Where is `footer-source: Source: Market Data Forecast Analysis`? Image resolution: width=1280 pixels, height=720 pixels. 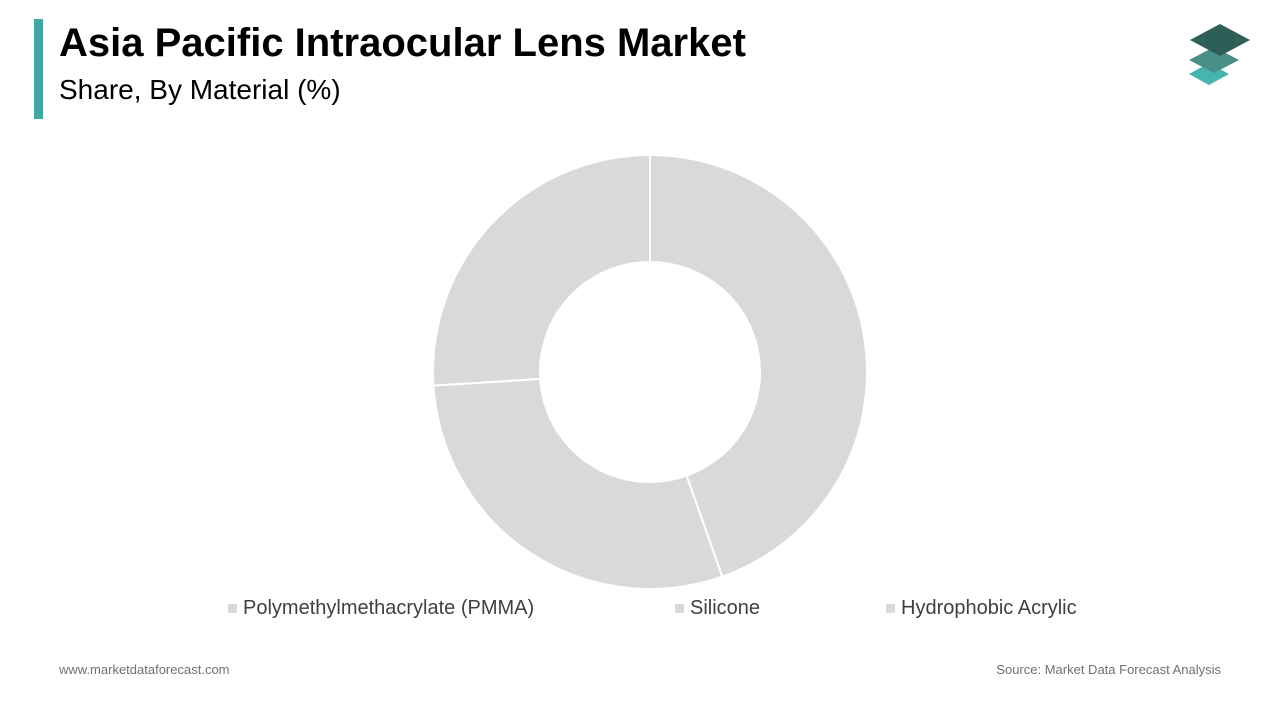 footer-source: Source: Market Data Forecast Analysis is located at coordinates (1108, 669).